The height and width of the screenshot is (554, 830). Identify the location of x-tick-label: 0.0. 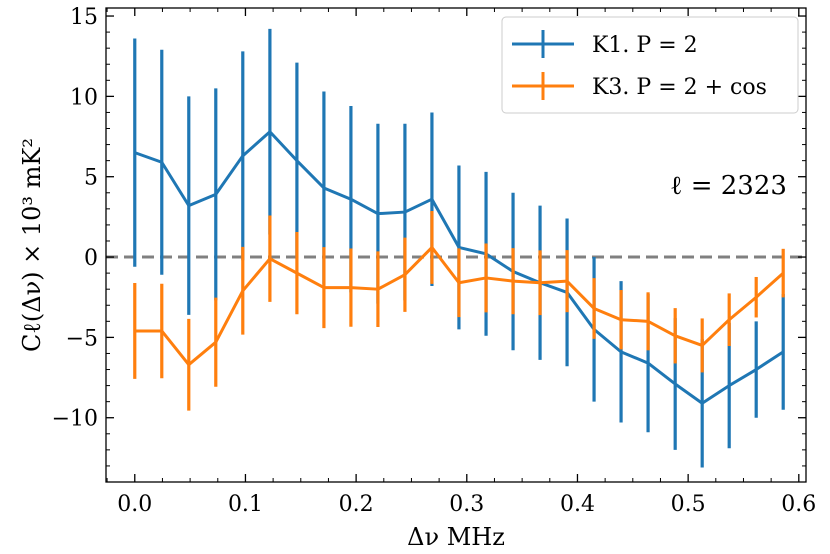
(134, 504).